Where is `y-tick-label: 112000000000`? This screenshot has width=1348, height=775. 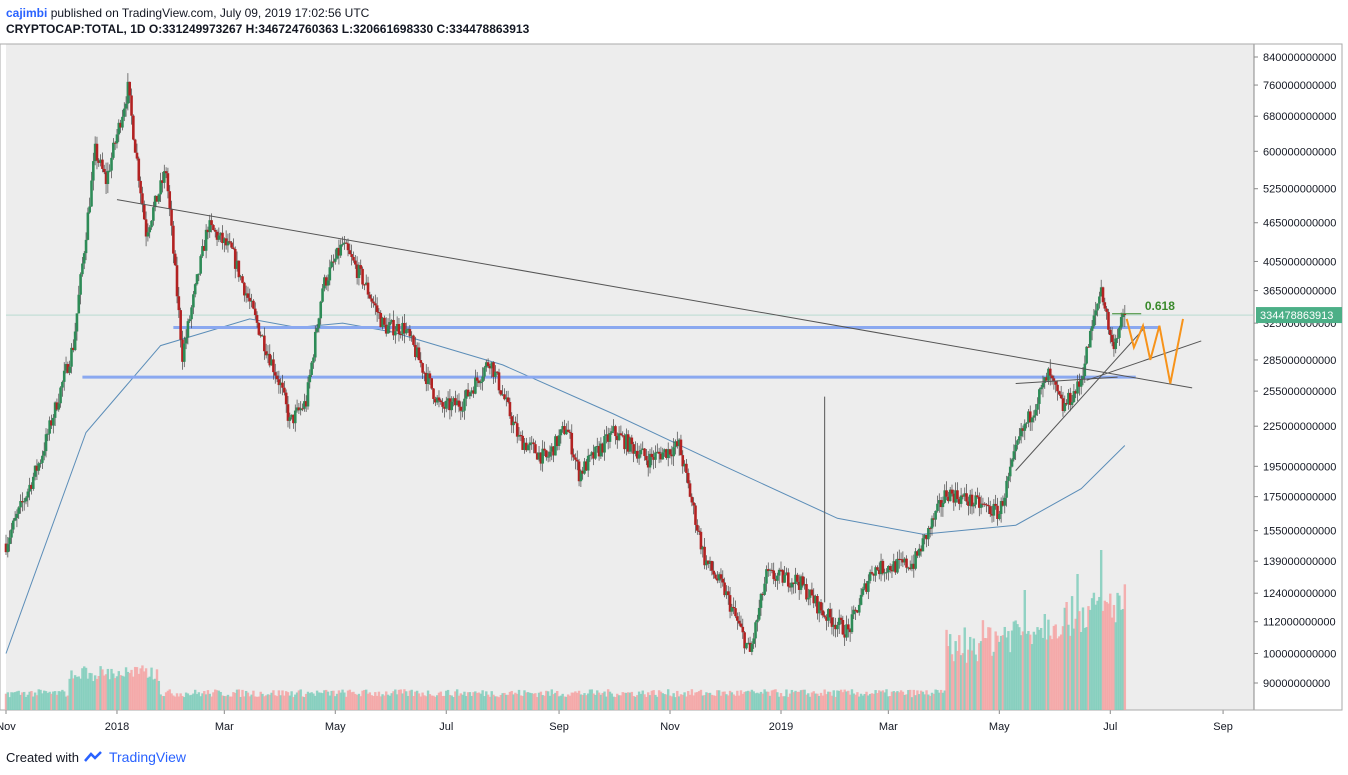 y-tick-label: 112000000000 is located at coordinates (1299, 623).